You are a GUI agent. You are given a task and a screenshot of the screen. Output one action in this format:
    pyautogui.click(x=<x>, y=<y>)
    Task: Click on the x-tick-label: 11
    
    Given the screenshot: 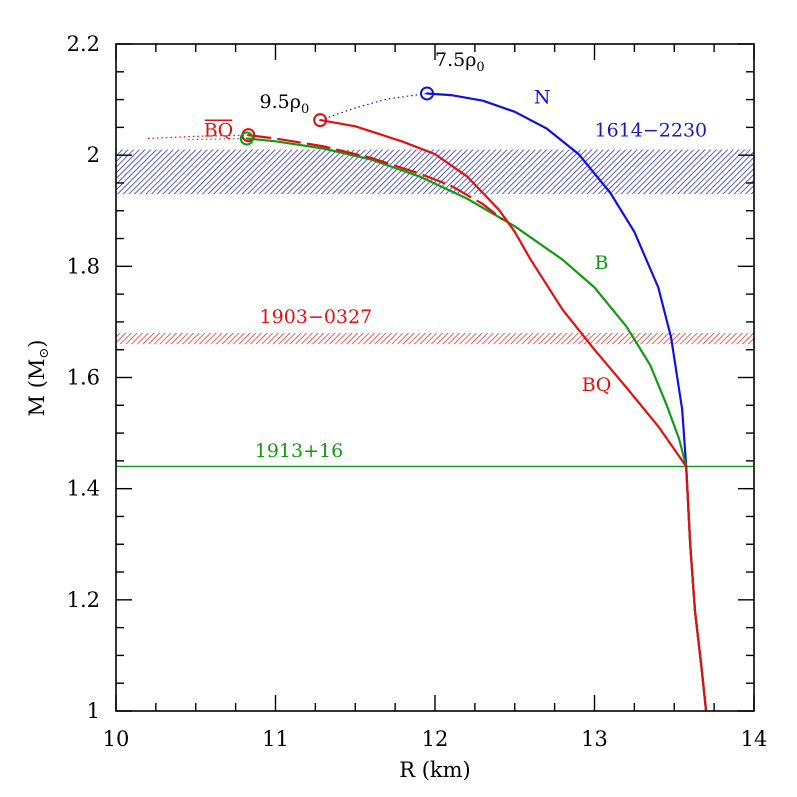 What is the action you would take?
    pyautogui.click(x=275, y=739)
    